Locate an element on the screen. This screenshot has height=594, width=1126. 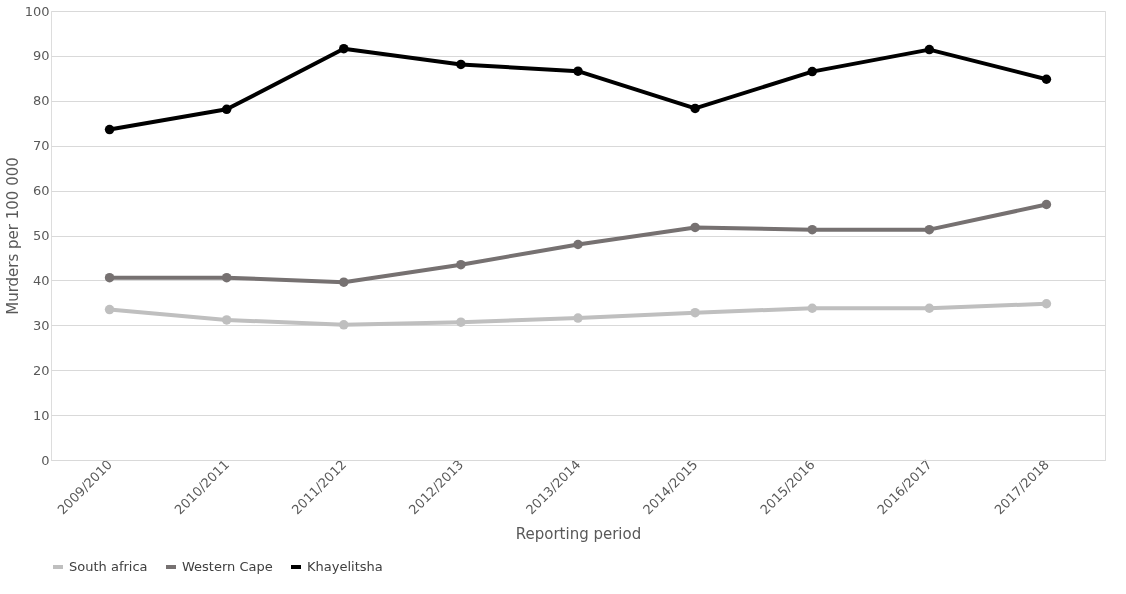
y-tick-label: 100 is located at coordinates (37, 11).